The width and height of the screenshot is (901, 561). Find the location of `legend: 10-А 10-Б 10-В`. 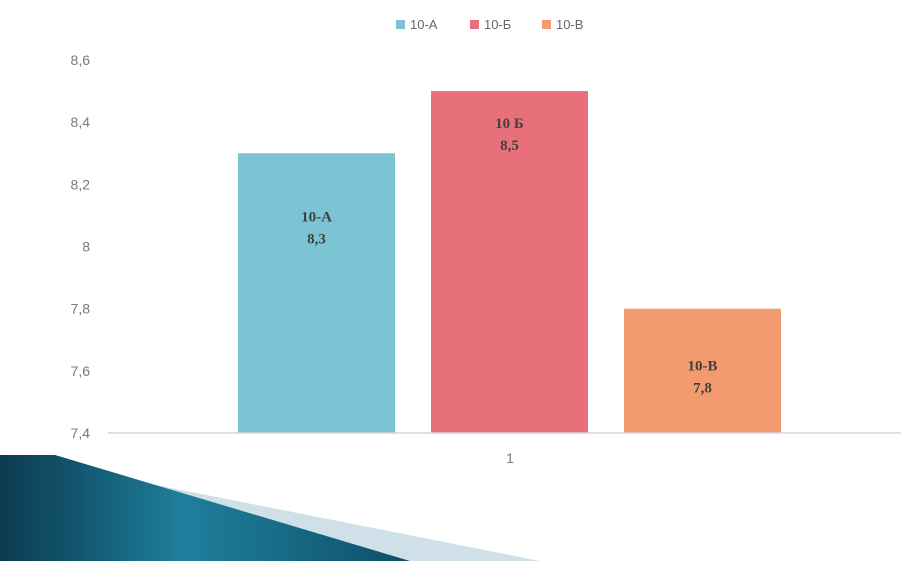

legend: 10-А 10-Б 10-В is located at coordinates (489, 24).